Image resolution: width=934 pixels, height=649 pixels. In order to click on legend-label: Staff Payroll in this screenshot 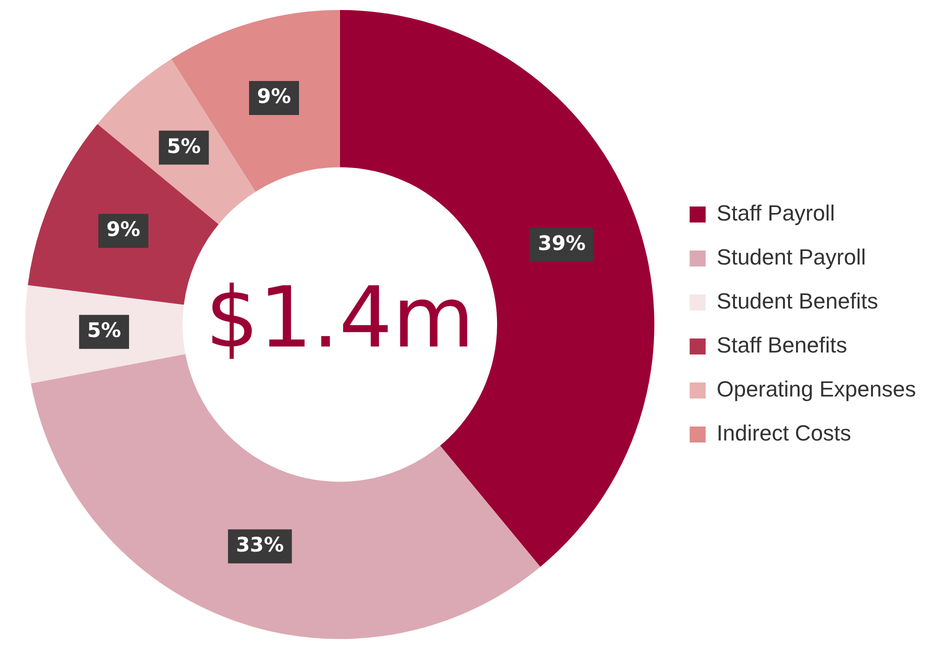, I will do `click(775, 213)`.